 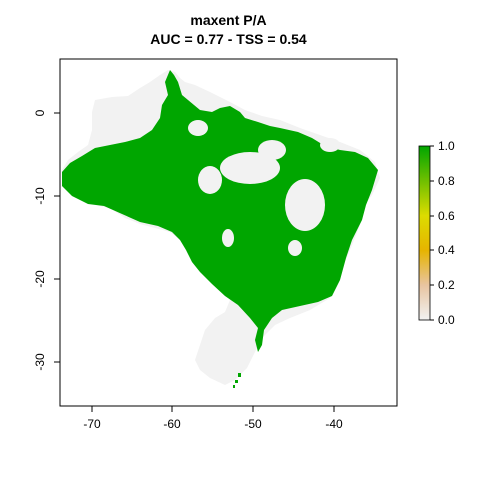 I want to click on x-tick-label: -70, so click(x=92, y=424).